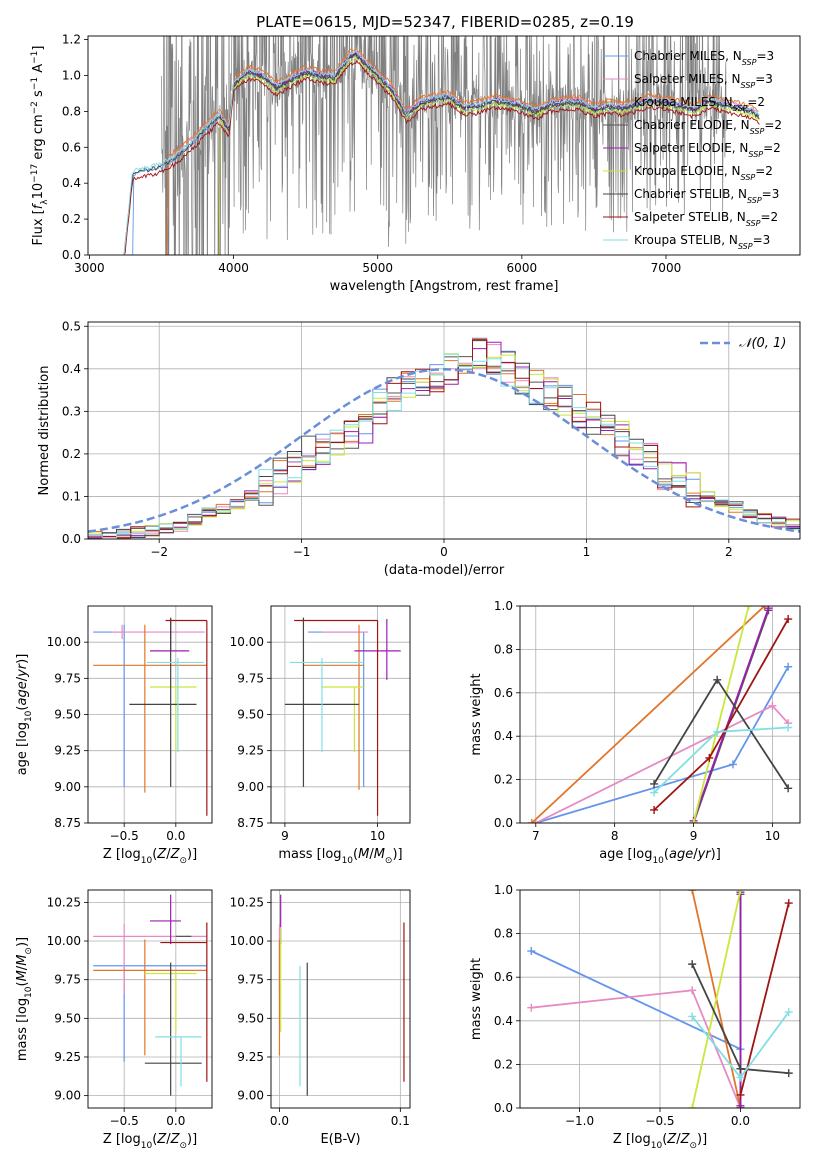  I want to click on y-tick-label: 0.4, so click(503, 1021).